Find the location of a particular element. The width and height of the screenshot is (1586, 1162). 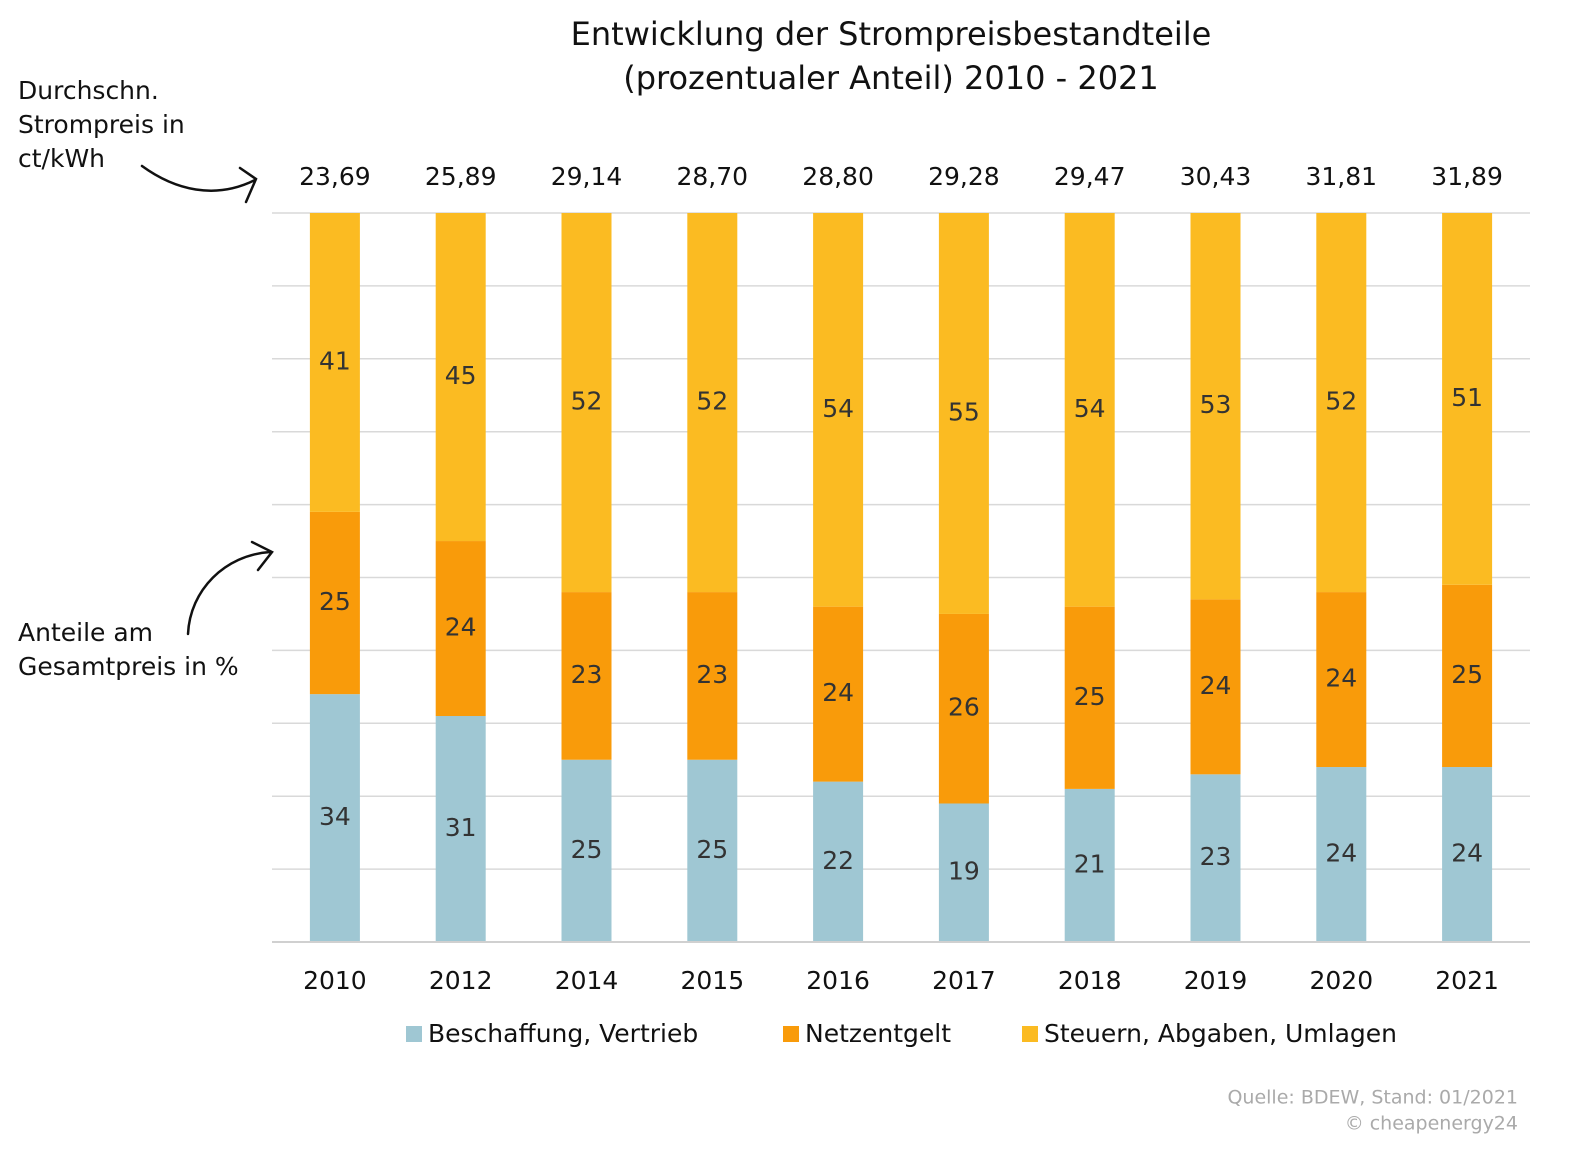

x-tick-label: 2018 is located at coordinates (1090, 980).